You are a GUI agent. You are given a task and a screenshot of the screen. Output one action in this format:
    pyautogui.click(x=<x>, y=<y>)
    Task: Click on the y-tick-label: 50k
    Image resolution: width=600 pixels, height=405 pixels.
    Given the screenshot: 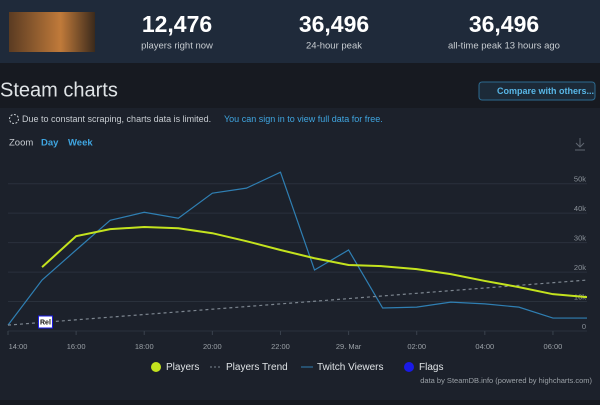 What is the action you would take?
    pyautogui.click(x=580, y=179)
    